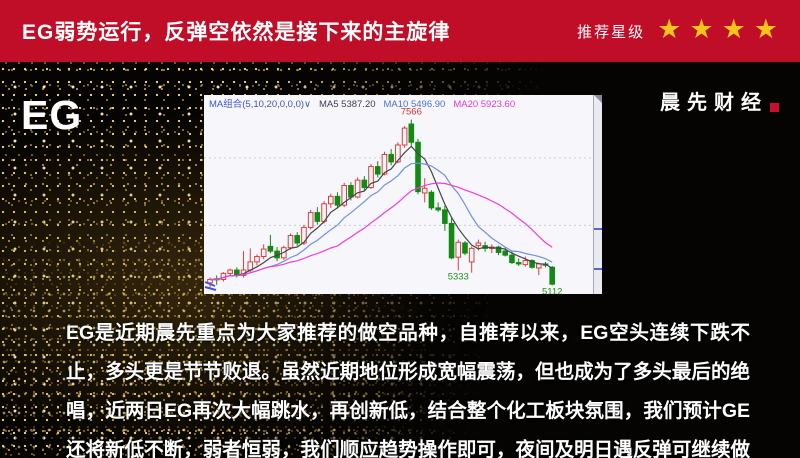 The image size is (800, 458). I want to click on brand-logo: 晨先财经, so click(719, 100).